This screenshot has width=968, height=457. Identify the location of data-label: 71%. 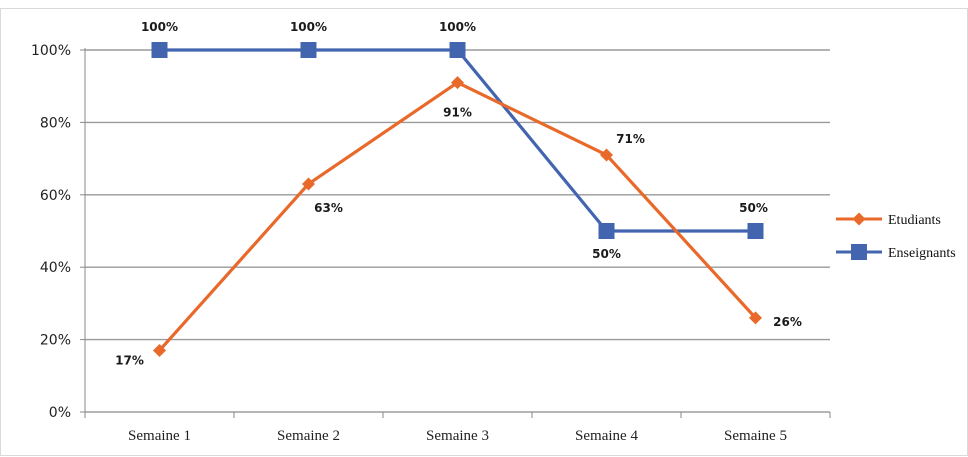
(630, 139).